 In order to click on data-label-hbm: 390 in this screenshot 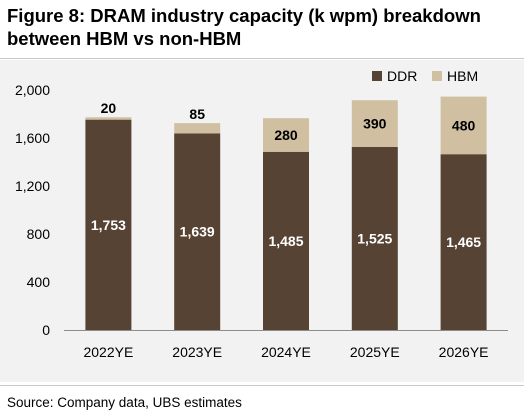, I will do `click(375, 124)`.